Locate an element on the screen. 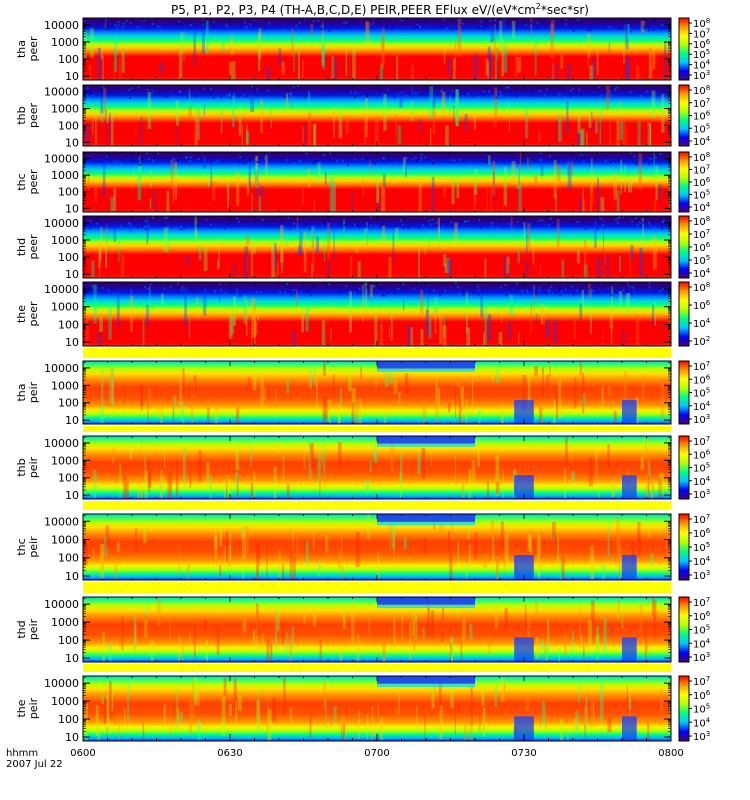 The width and height of the screenshot is (750, 800). panel-label: thapeer is located at coordinates (27, 49).